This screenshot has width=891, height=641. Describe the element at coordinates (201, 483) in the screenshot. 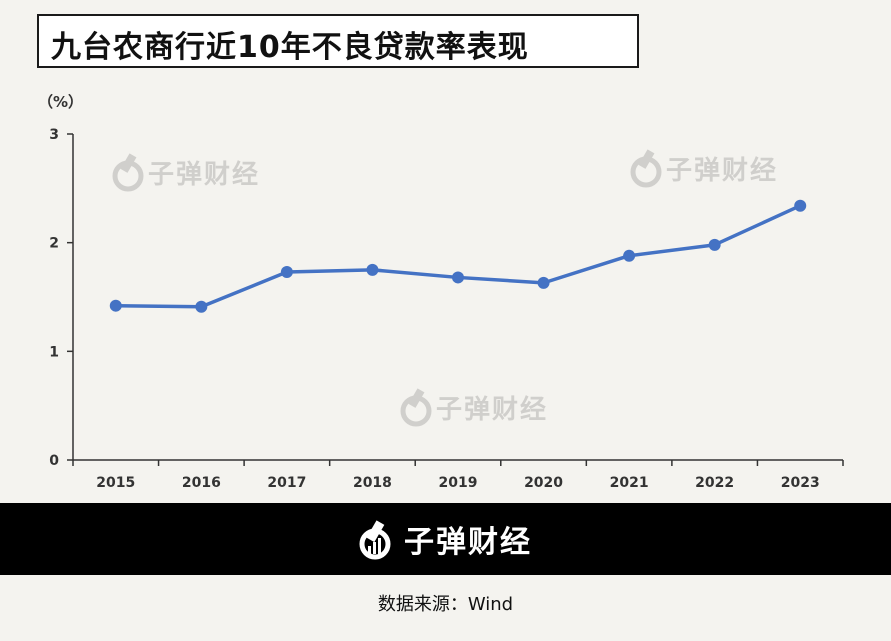

I see `x-tick-label: 2016` at that location.